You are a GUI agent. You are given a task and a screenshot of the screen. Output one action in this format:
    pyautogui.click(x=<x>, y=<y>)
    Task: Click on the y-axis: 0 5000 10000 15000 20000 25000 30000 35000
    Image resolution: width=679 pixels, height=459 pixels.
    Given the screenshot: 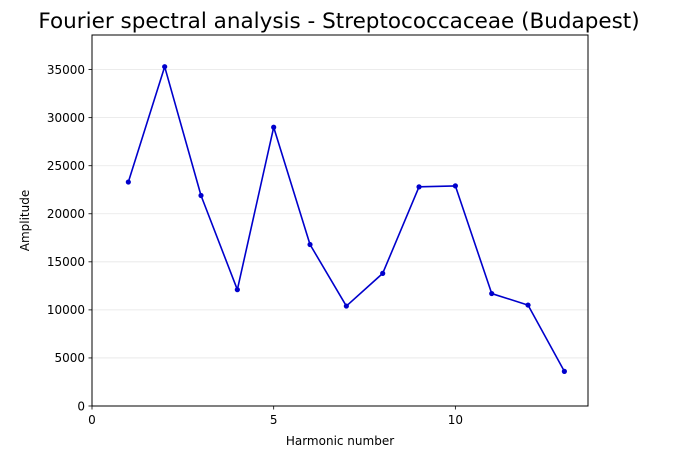 What is the action you would take?
    pyautogui.click(x=69, y=238)
    